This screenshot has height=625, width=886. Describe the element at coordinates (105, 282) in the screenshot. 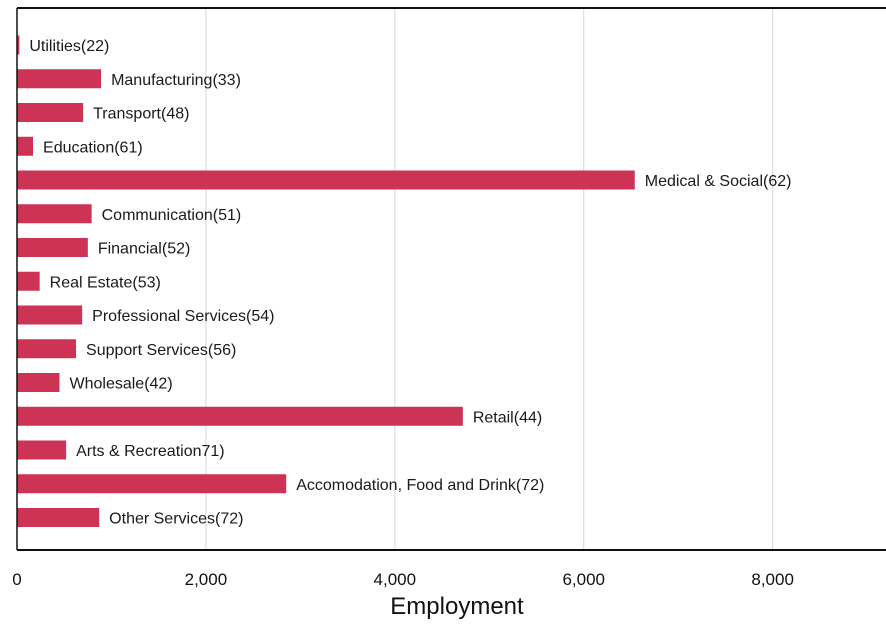

I see `bar-label-7: Real Estate(53)` at that location.